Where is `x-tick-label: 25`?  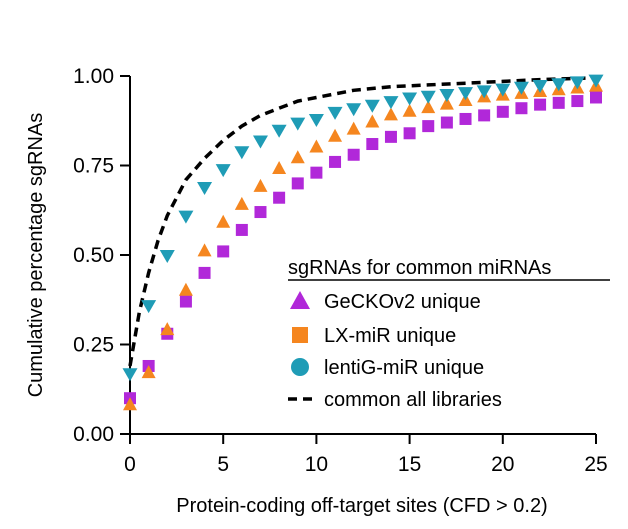 x-tick-label: 25 is located at coordinates (595, 464).